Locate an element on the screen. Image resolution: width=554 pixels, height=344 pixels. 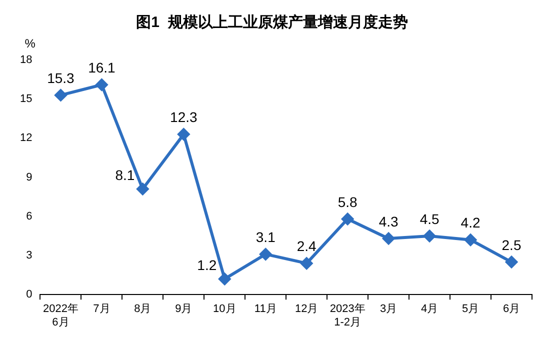
data-label: 4.2 is located at coordinates (470, 222).